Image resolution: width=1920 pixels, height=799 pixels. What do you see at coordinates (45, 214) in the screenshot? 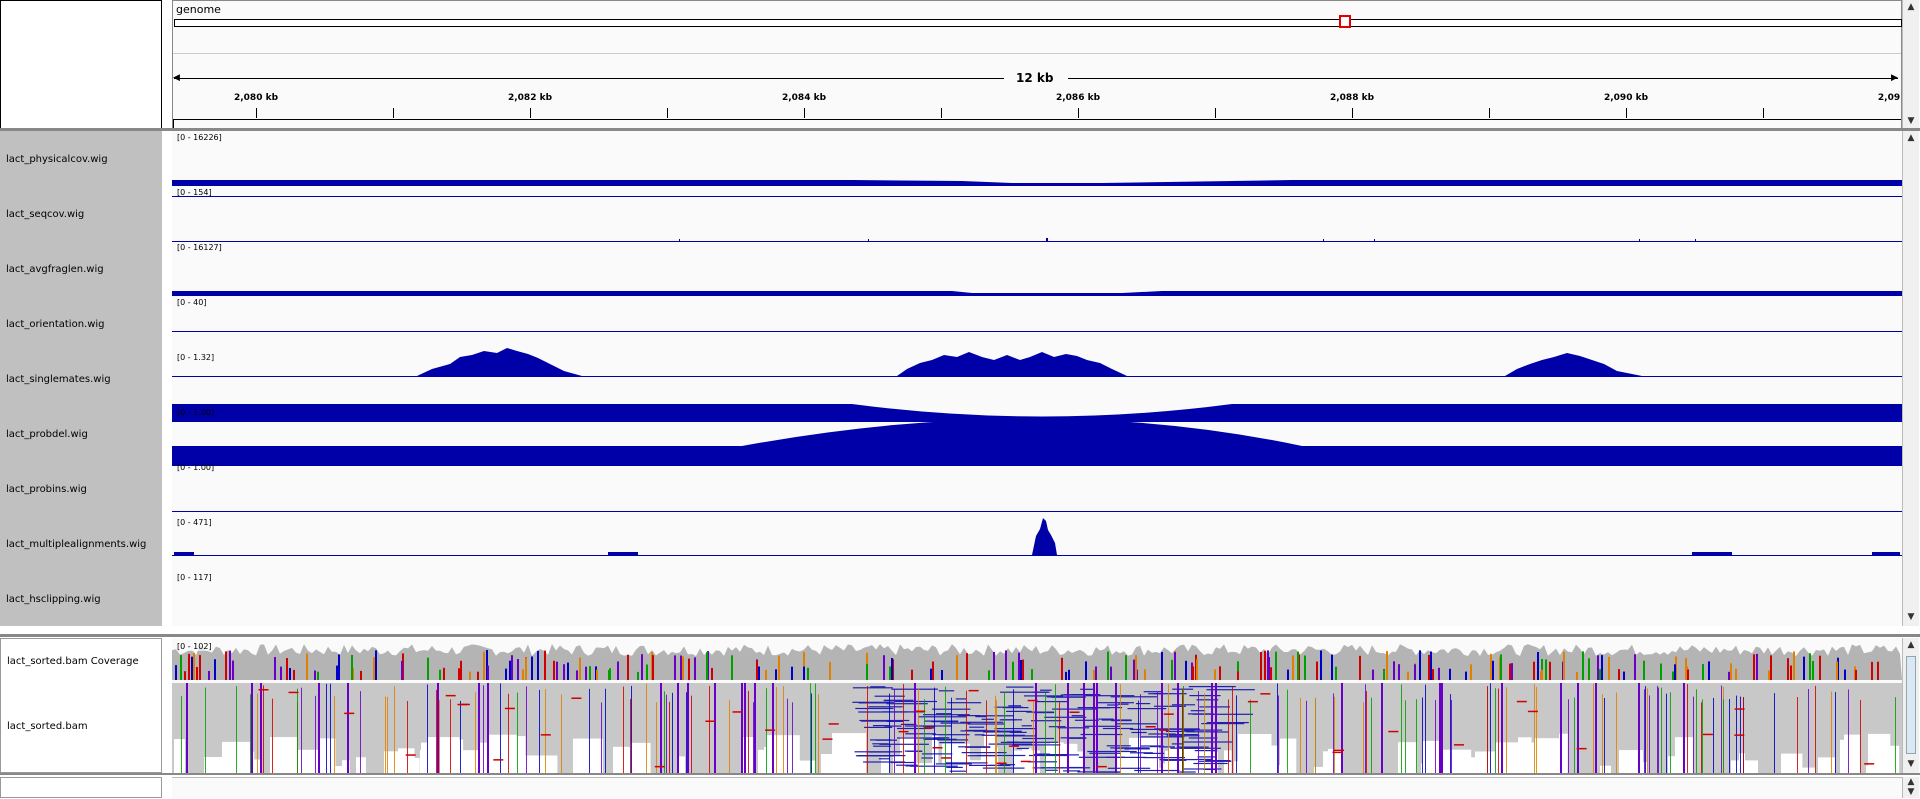
I see `track-name: lact_seqcov.wig` at bounding box center [45, 214].